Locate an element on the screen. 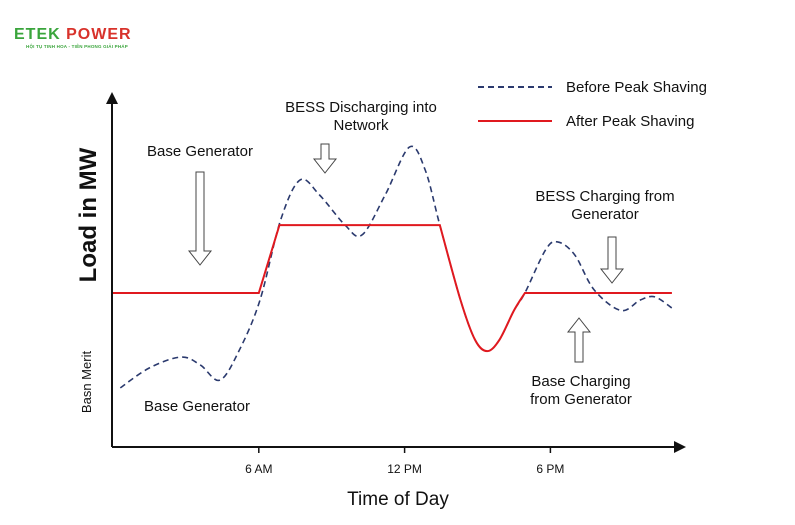 The height and width of the screenshot is (525, 795). annotation-label: BESS Discharging into is located at coordinates (361, 107).